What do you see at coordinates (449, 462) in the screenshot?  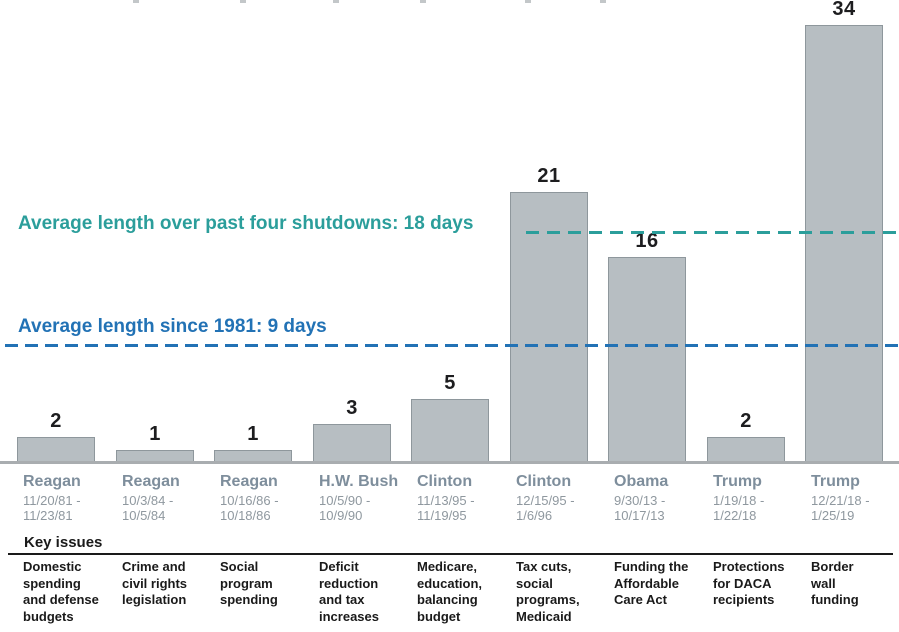 I see `x-axis-line` at bounding box center [449, 462].